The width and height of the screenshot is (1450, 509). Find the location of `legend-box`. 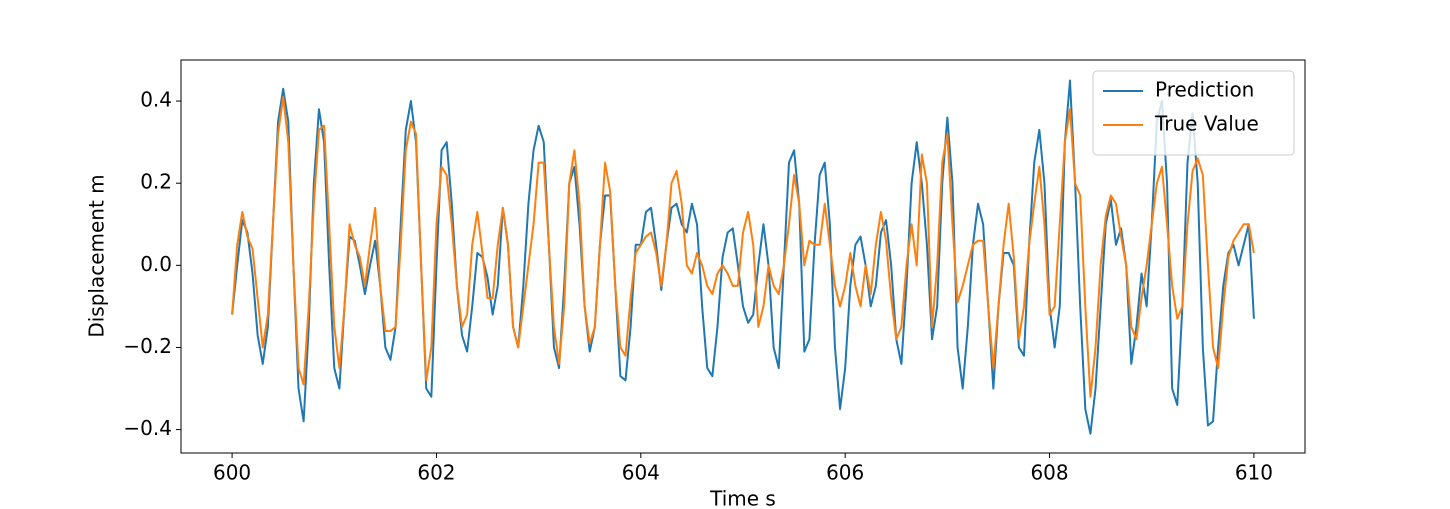

legend-box is located at coordinates (1193, 113).